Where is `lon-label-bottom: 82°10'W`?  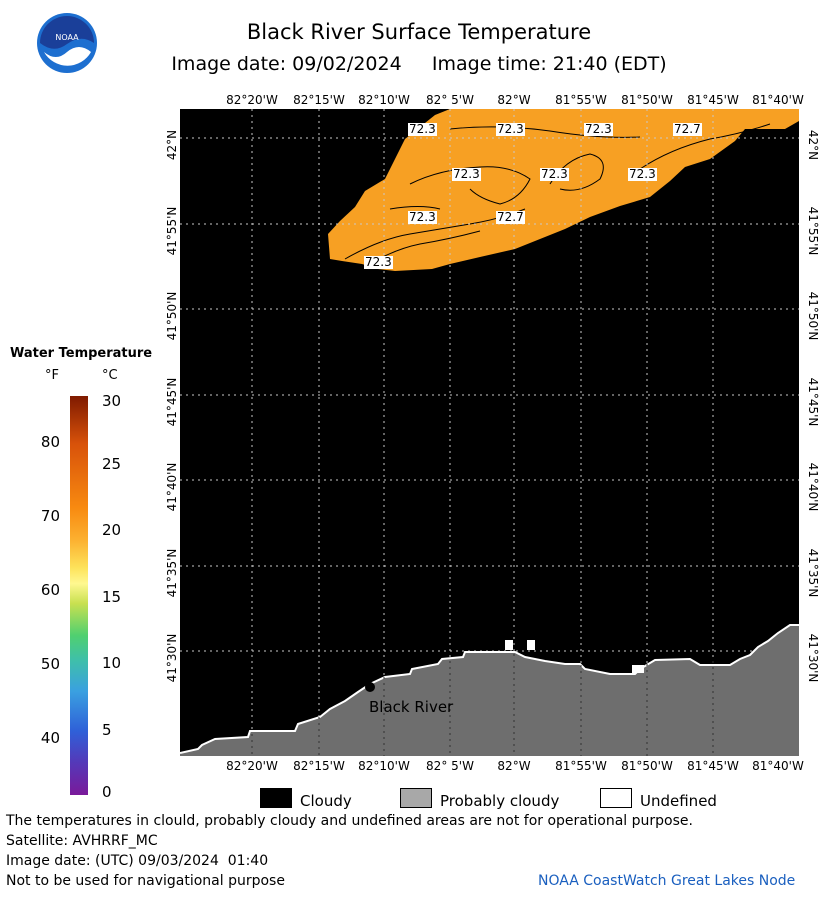
lon-label-bottom: 82°10'W is located at coordinates (384, 766).